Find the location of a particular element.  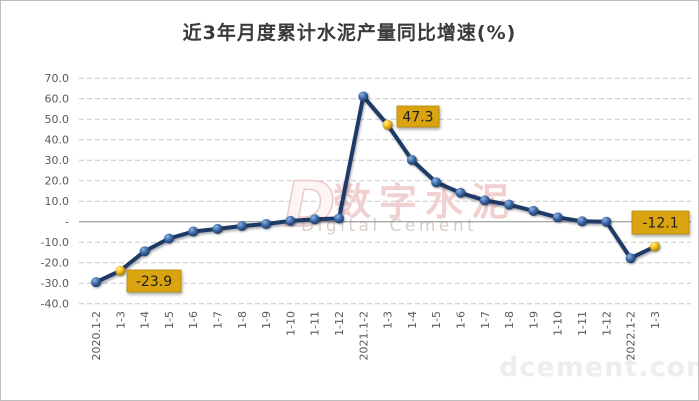

annotation-value: -23.9 is located at coordinates (154, 282).